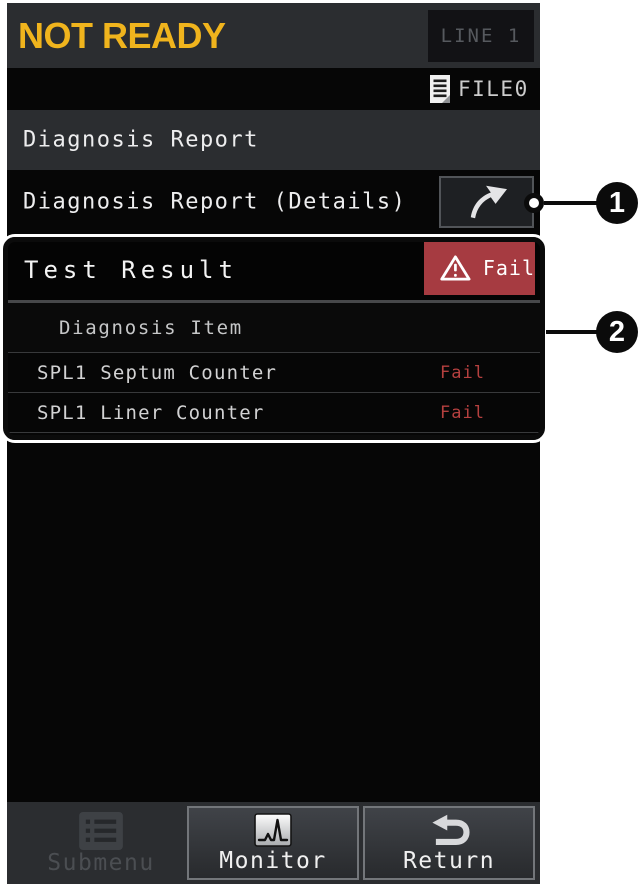 This screenshot has width=641, height=886. Describe the element at coordinates (273, 412) in the screenshot. I see `table-row: SPL1 Liner Counter Fail` at that location.